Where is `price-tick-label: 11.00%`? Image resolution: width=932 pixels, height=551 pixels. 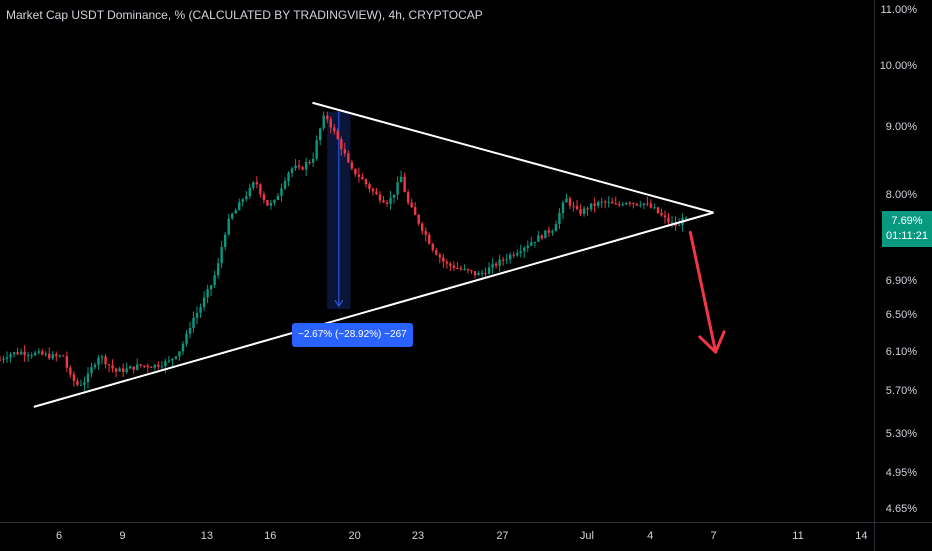
price-tick-label: 11.00% is located at coordinates (899, 10).